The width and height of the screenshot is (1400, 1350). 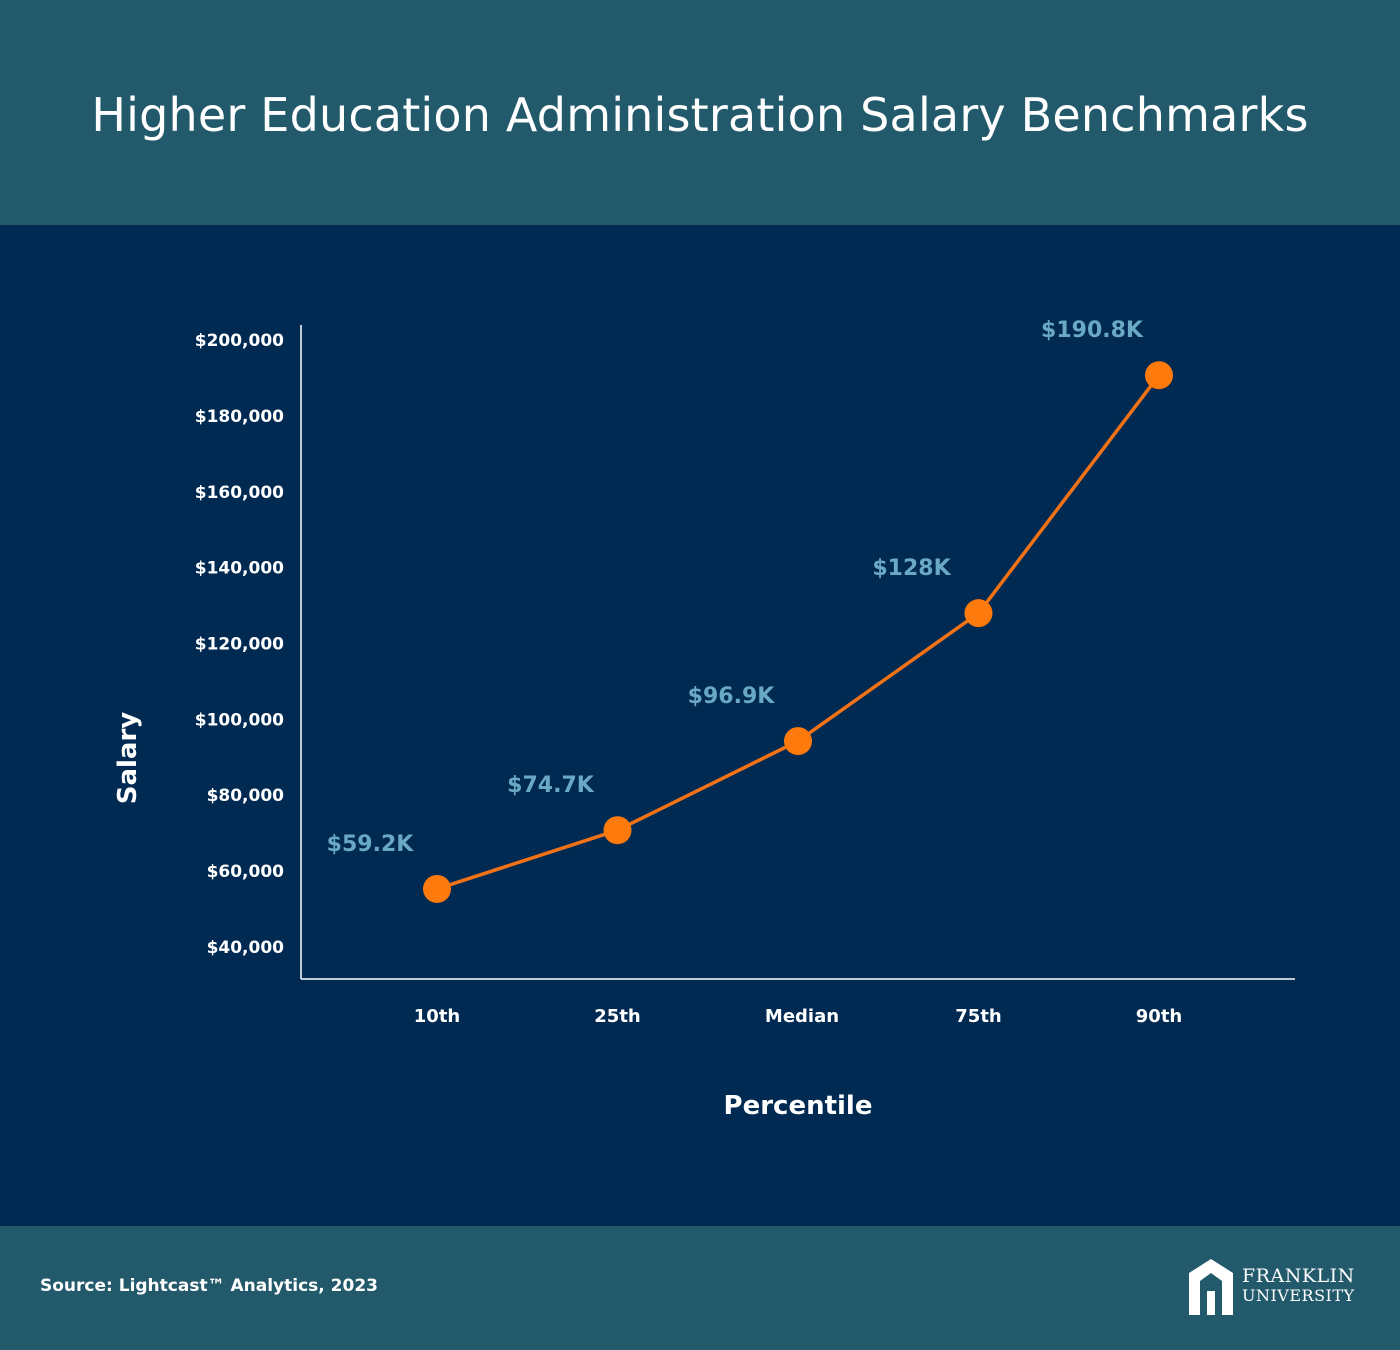 What do you see at coordinates (246, 796) in the screenshot?
I see `y-tick-label: $80,000` at bounding box center [246, 796].